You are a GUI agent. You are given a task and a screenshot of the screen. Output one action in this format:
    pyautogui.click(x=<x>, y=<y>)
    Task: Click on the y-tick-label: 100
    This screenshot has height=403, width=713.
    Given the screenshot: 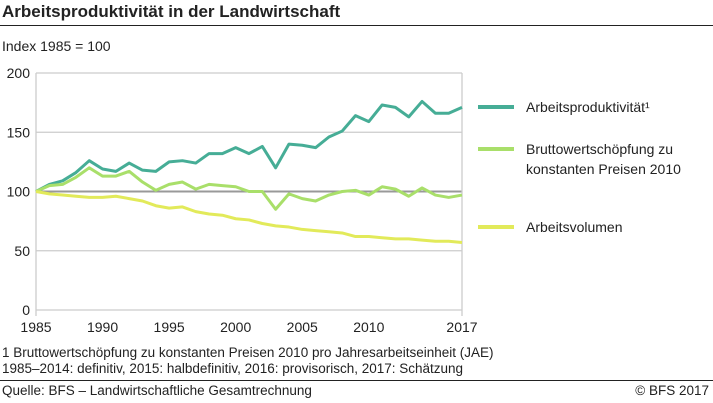 What is the action you would take?
    pyautogui.click(x=19, y=192)
    